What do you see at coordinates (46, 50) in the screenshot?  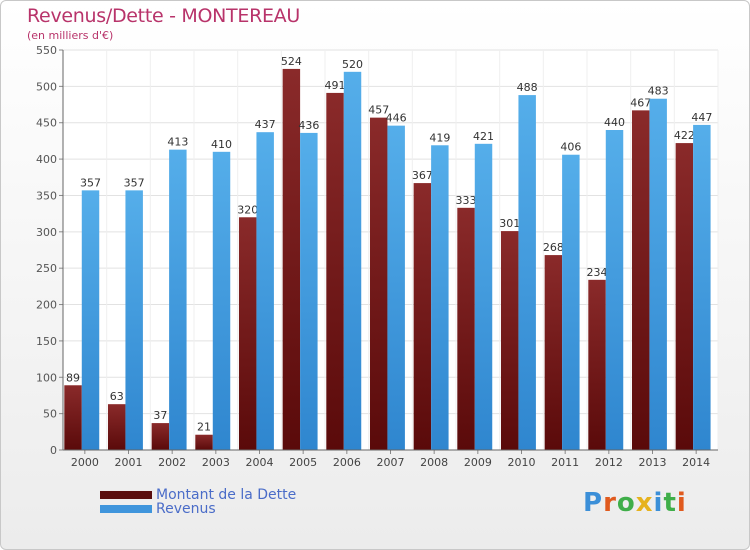 I see `y-tick-label: 550` at bounding box center [46, 50].